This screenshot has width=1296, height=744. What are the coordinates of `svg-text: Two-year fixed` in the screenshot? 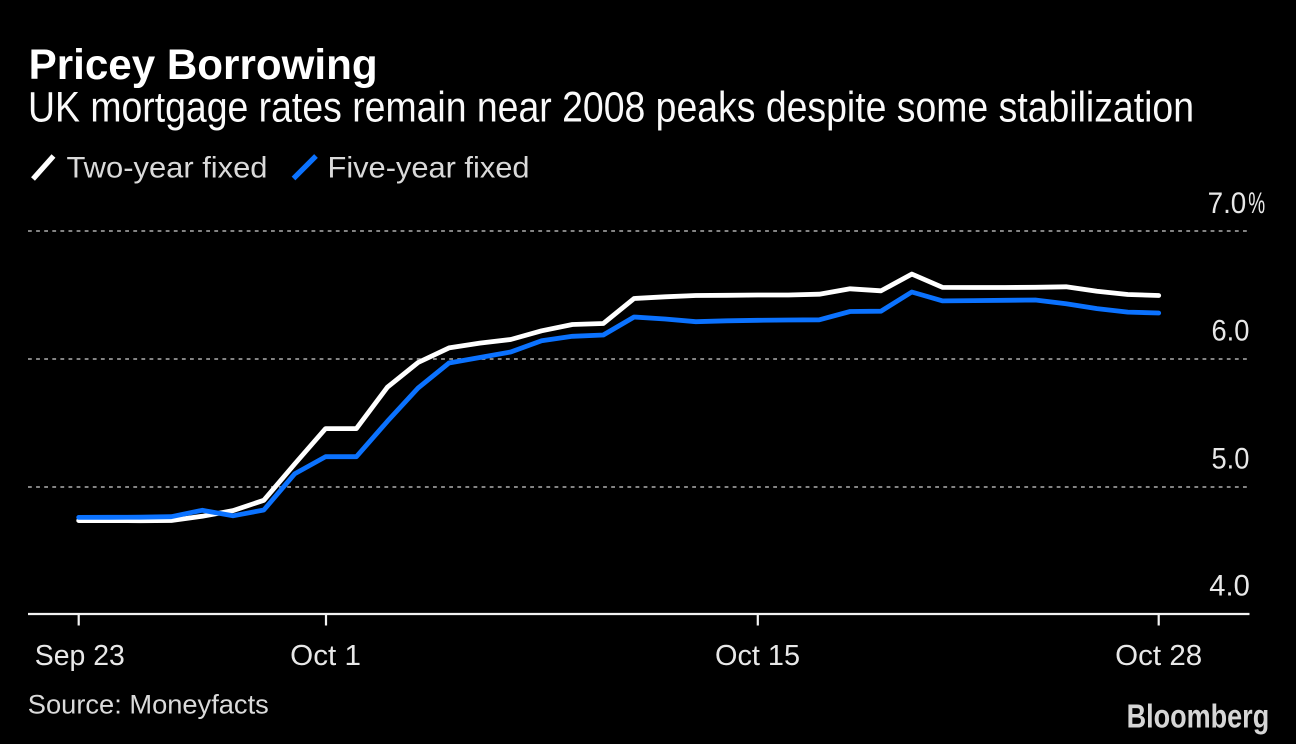 It's located at (167, 168).